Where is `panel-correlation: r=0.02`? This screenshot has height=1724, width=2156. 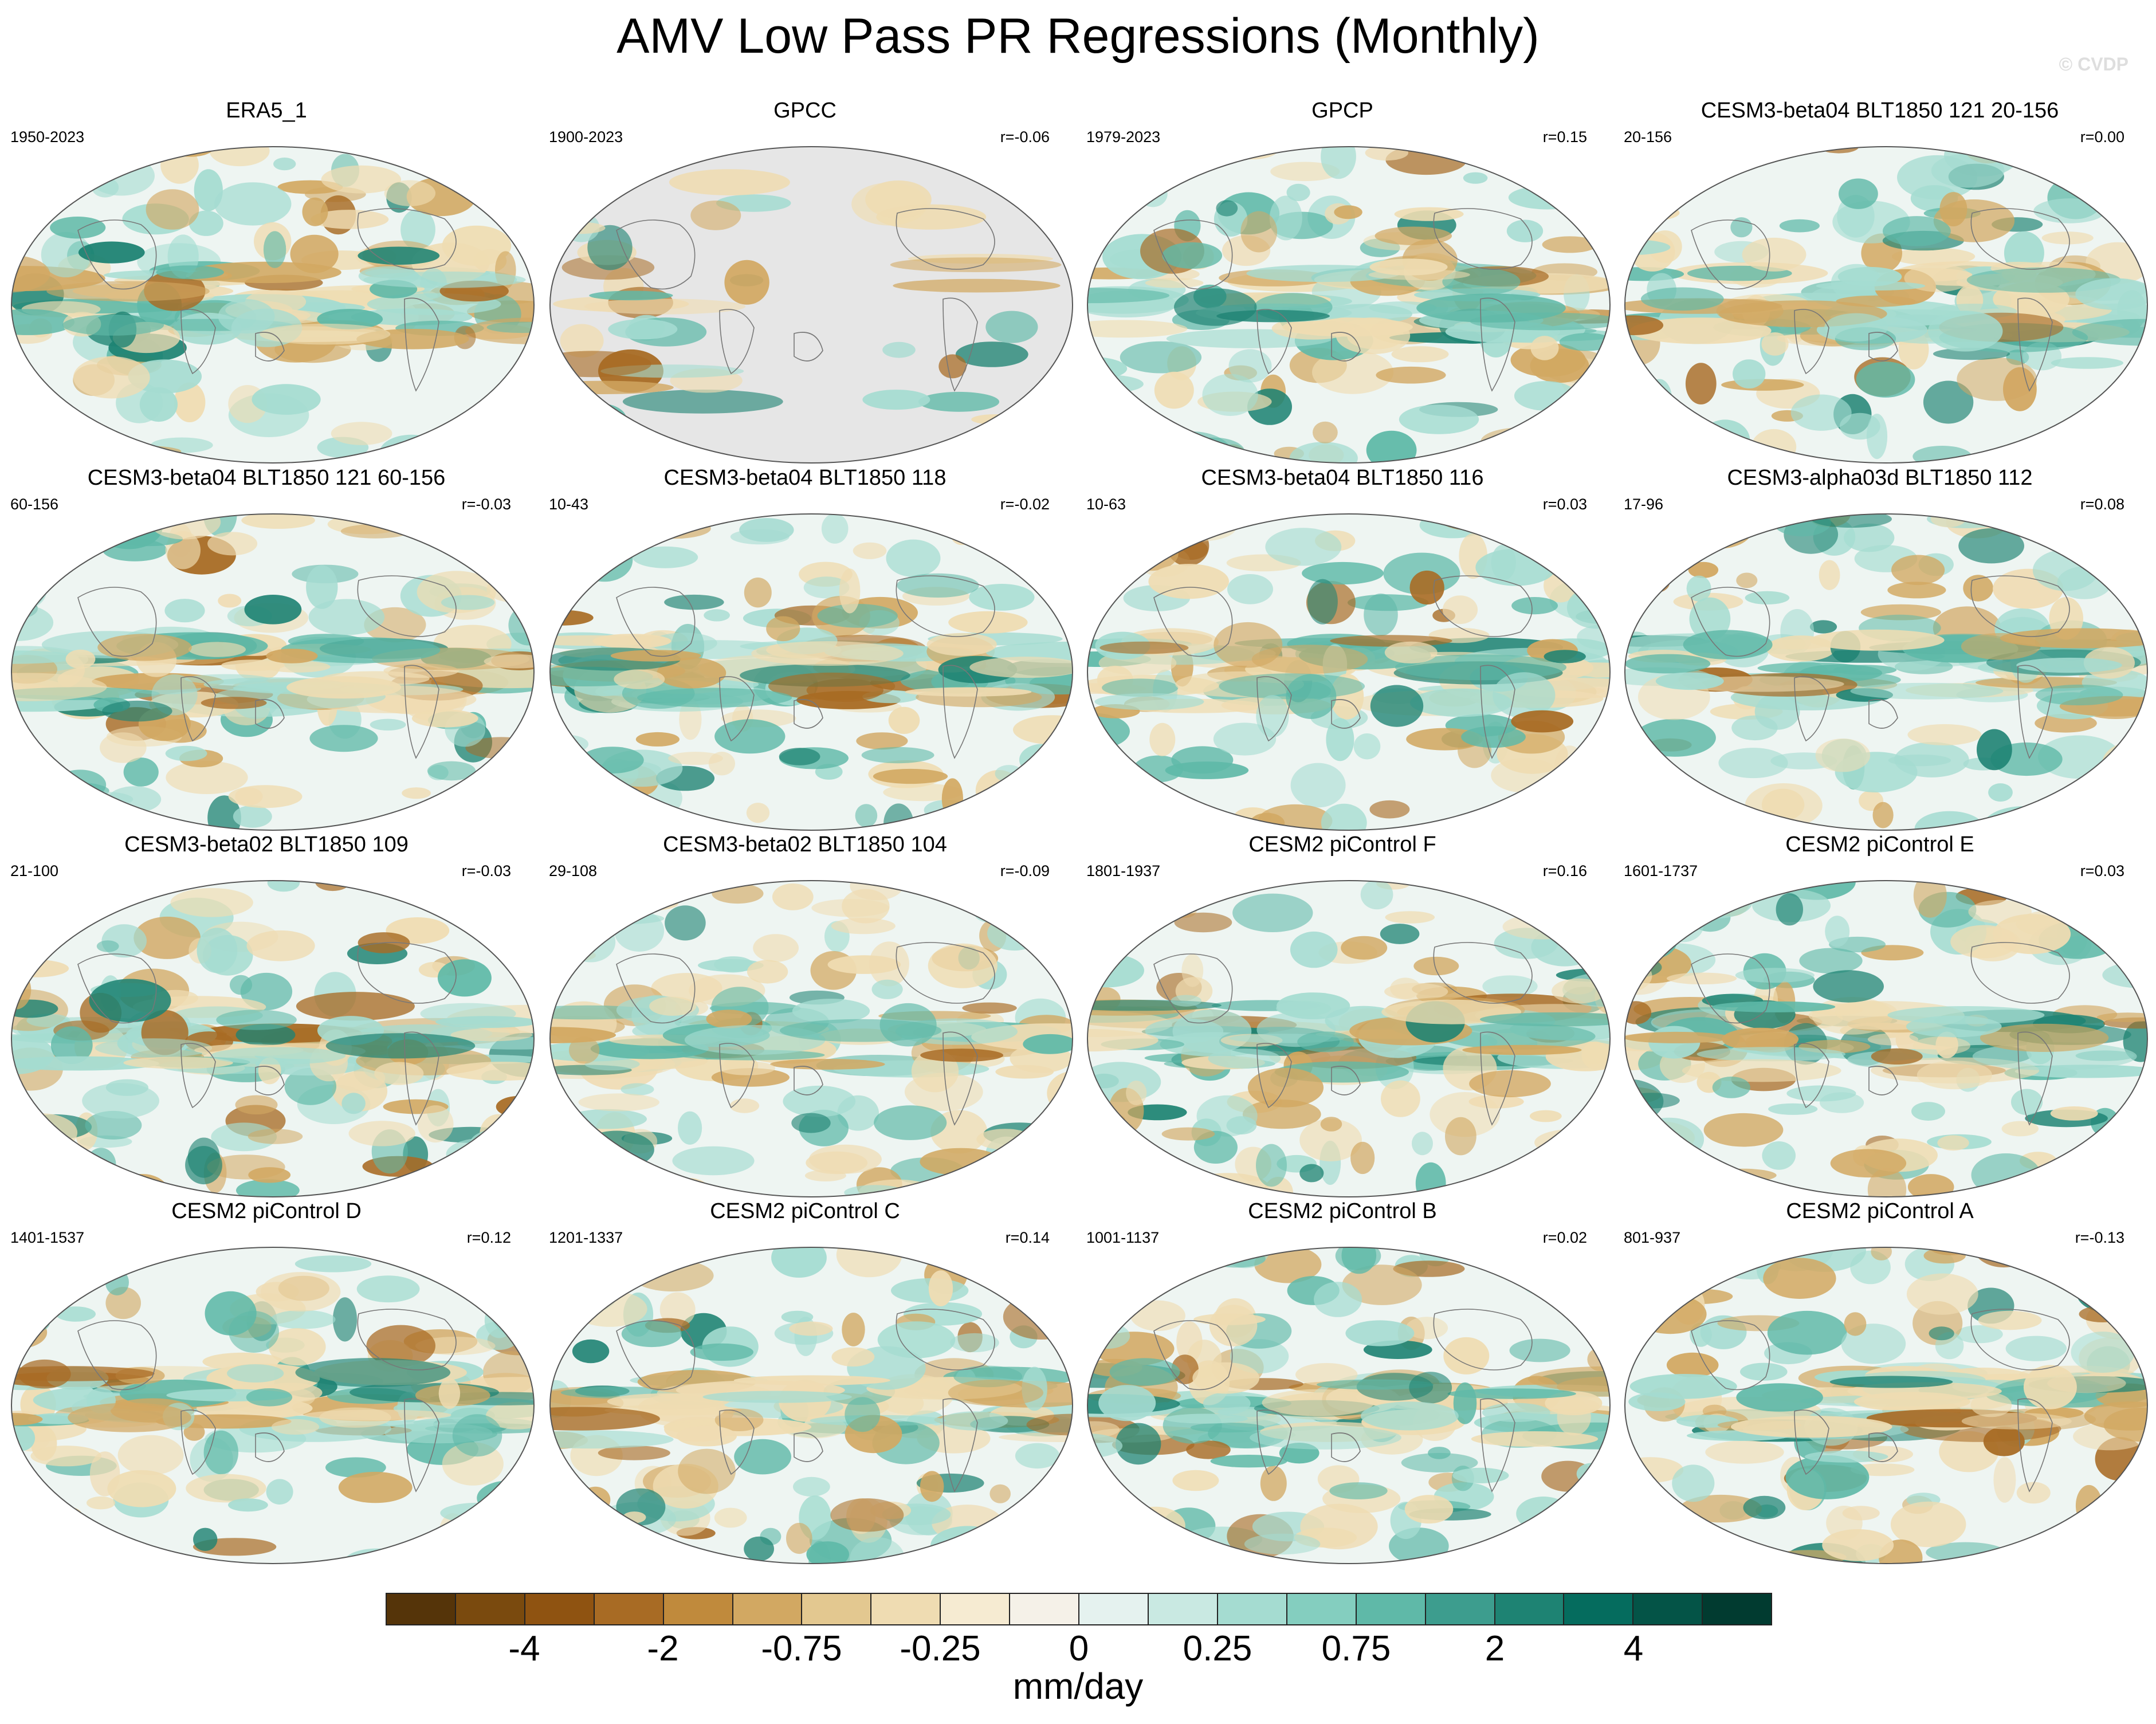 panel-correlation: r=0.02 is located at coordinates (1564, 1238).